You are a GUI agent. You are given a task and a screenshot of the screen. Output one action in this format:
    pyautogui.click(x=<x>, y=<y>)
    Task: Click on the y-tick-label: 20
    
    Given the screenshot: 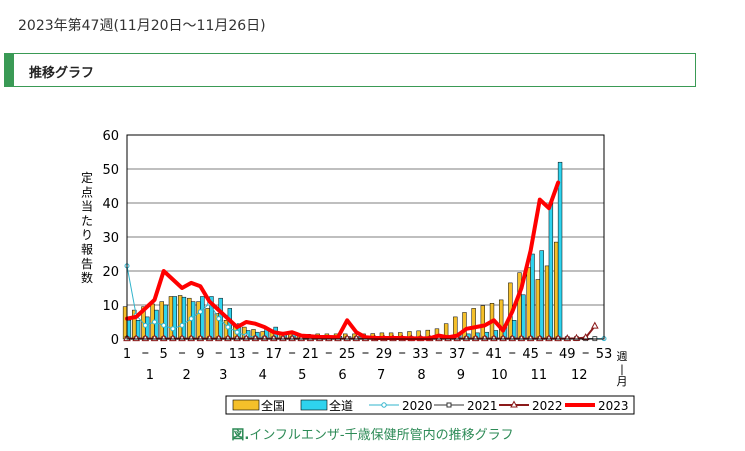 What is the action you would take?
    pyautogui.click(x=110, y=272)
    